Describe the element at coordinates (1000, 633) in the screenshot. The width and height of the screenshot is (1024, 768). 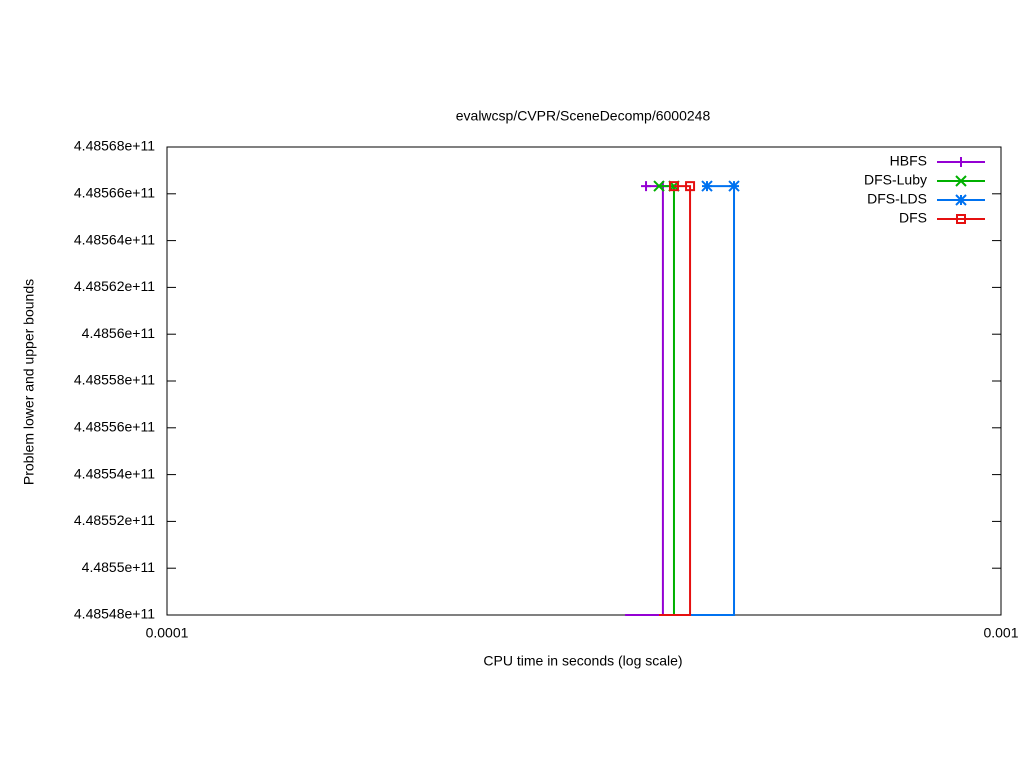
I see `x-tick-label: 0.001` at that location.